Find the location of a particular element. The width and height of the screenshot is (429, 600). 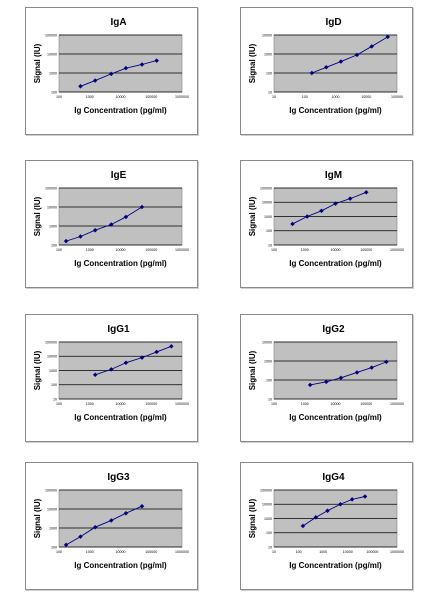

chart-title: IgE is located at coordinates (119, 175).